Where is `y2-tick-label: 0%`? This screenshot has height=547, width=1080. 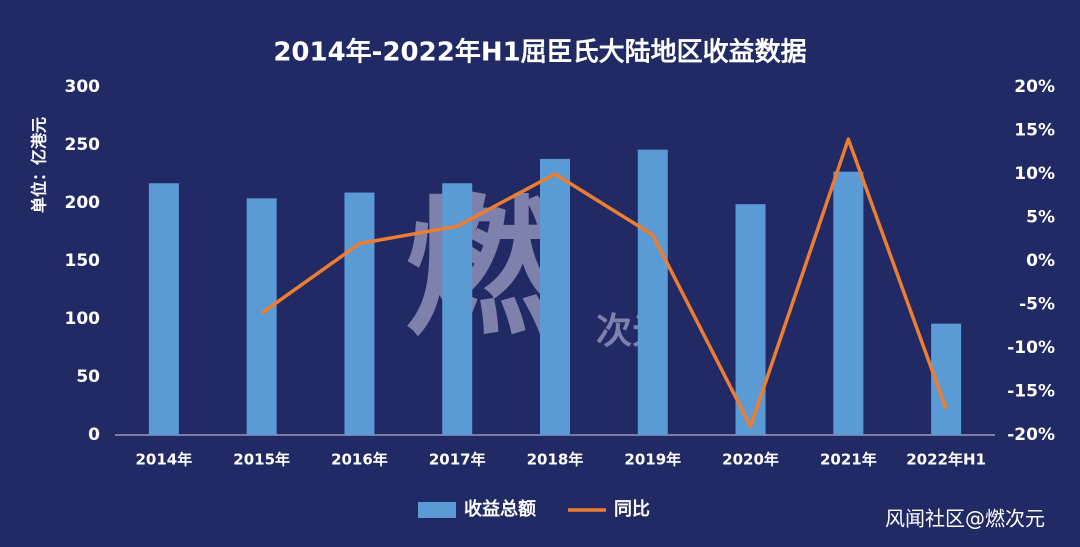 y2-tick-label: 0% is located at coordinates (1040, 261).